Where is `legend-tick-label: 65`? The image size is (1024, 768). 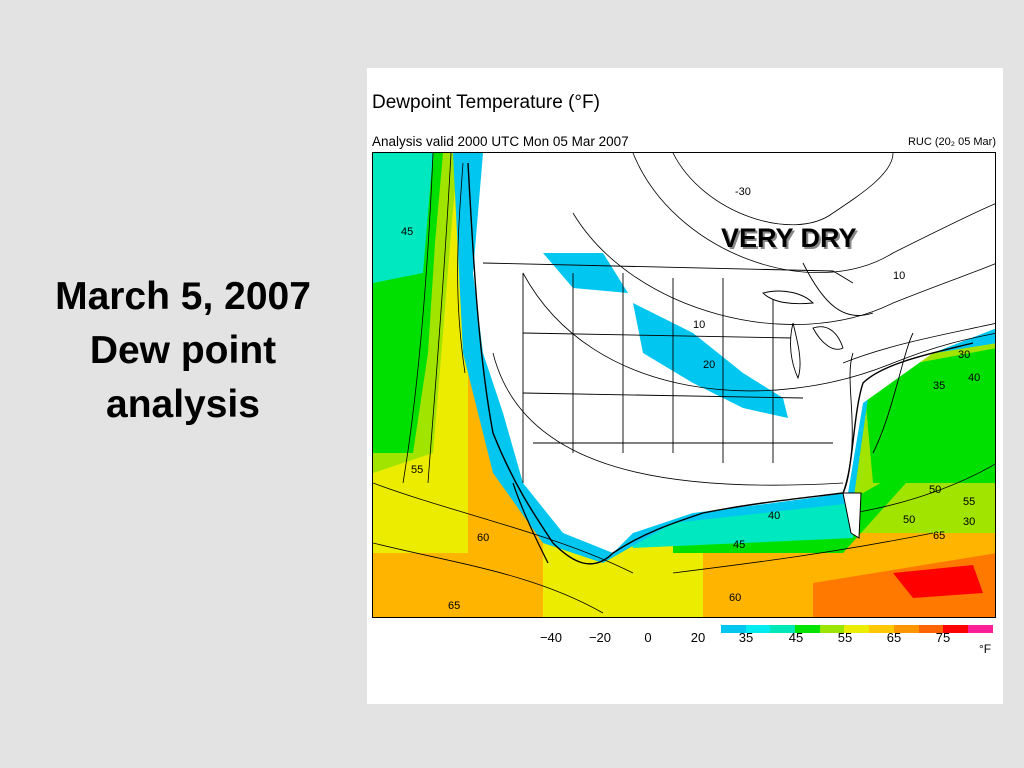 legend-tick-label: 65 is located at coordinates (894, 637).